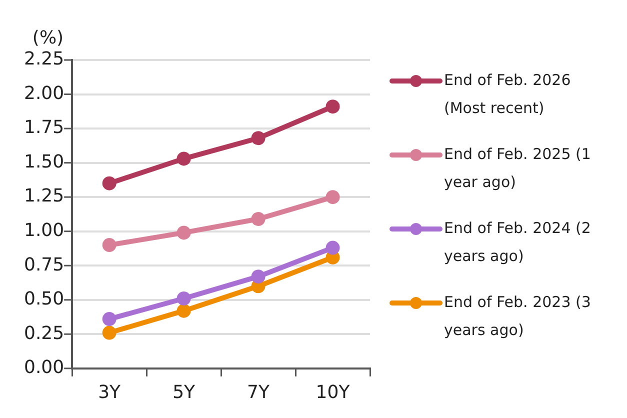 This screenshot has height=418, width=627. Describe the element at coordinates (518, 242) in the screenshot. I see `legend-label: End of Feb. 2024 (2 years ago)` at that location.